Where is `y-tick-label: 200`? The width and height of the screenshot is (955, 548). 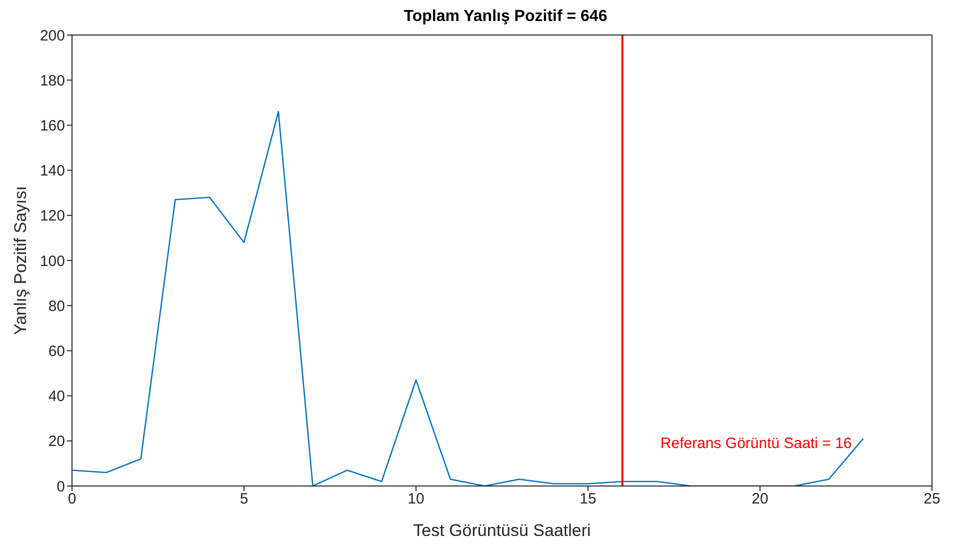 y-tick-label: 200 is located at coordinates (52, 35).